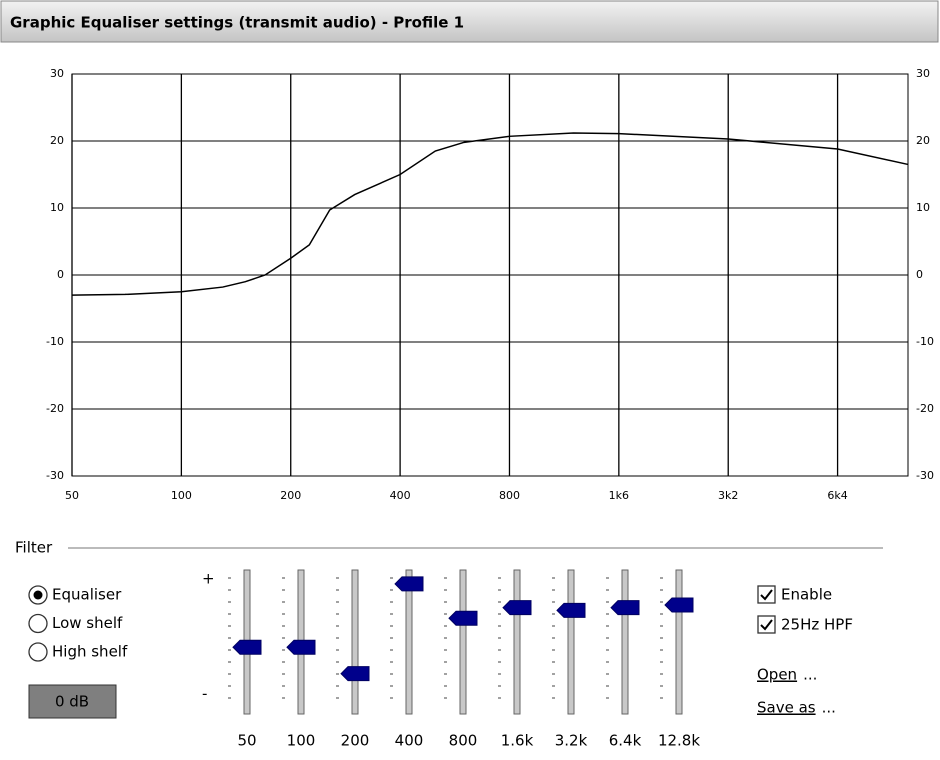 The image size is (940, 760). I want to click on y-tick-label: -20, so click(55, 408).